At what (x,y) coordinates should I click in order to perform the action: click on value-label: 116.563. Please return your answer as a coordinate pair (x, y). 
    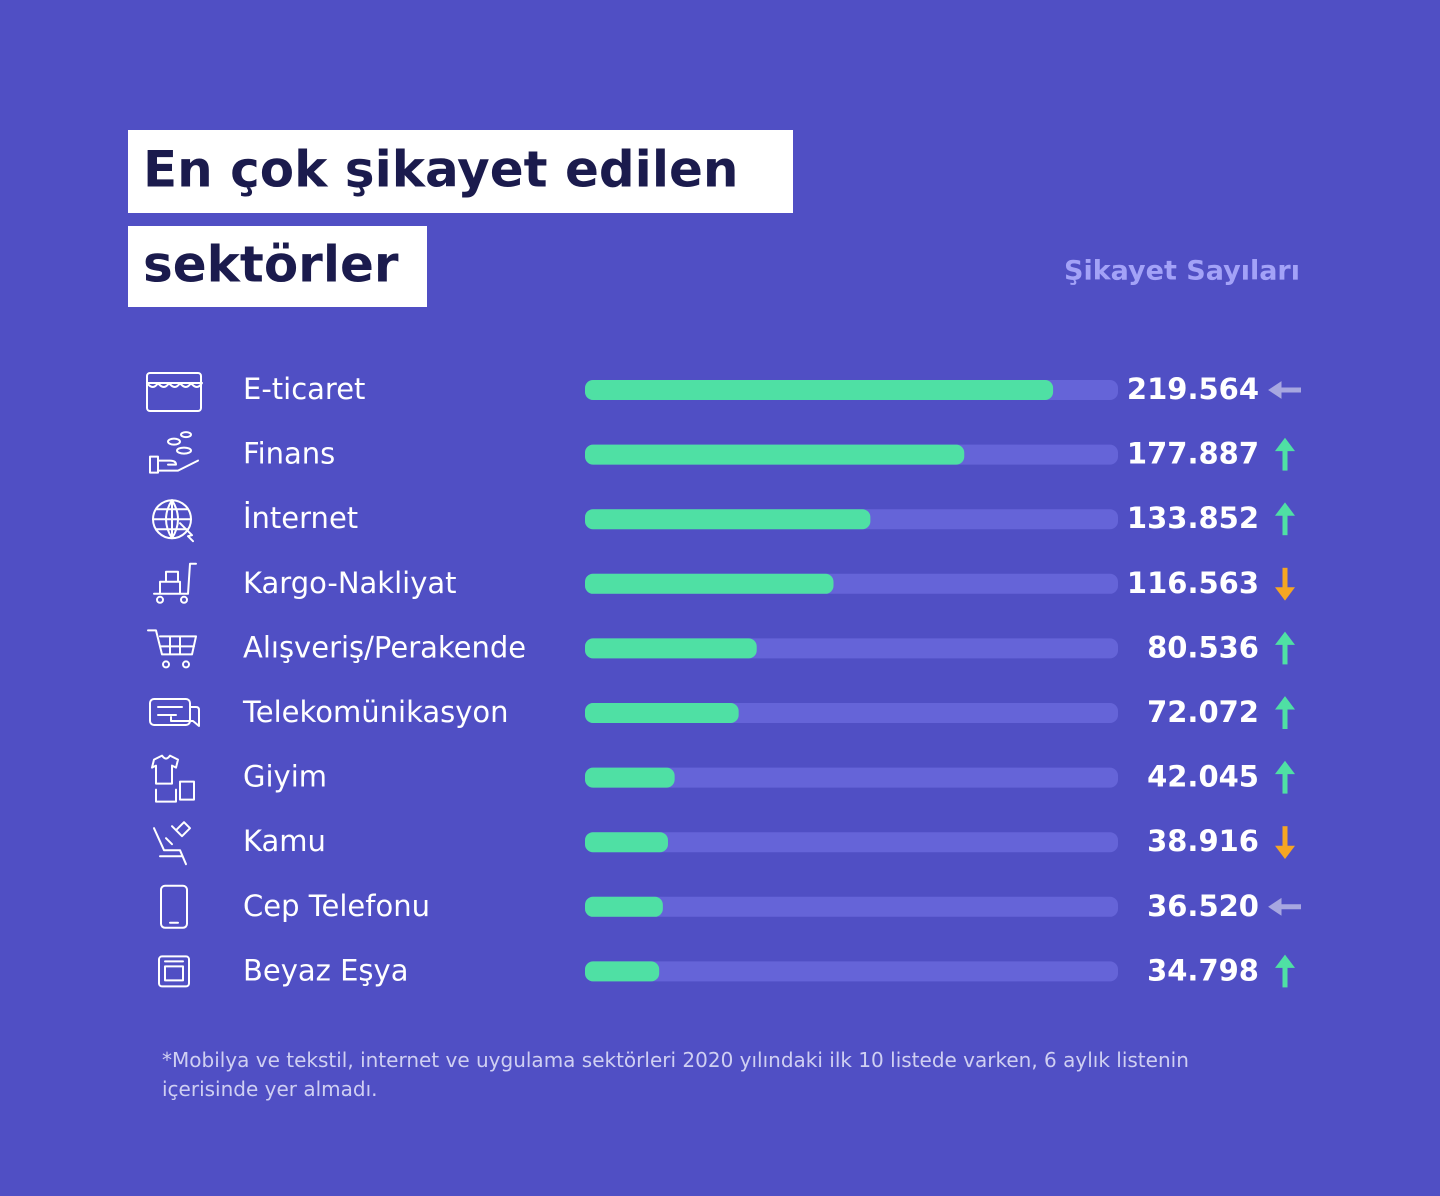
    Looking at the image, I should click on (1193, 583).